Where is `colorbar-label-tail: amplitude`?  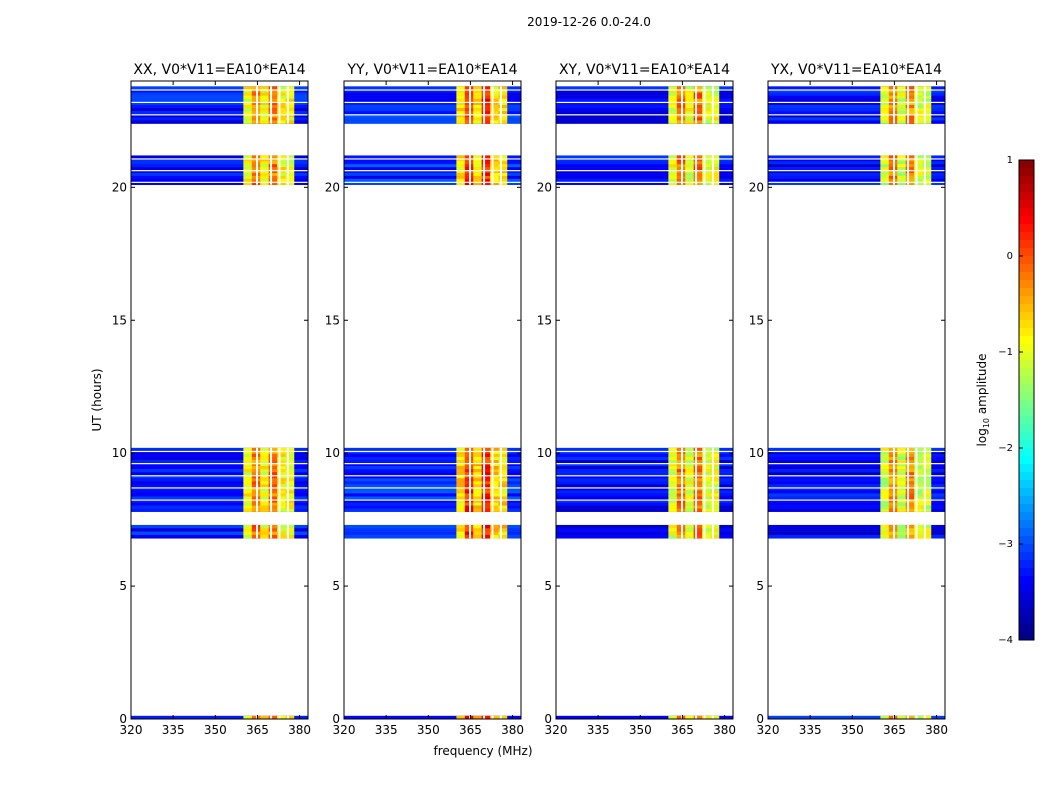 colorbar-label-tail: amplitude is located at coordinates (982, 386).